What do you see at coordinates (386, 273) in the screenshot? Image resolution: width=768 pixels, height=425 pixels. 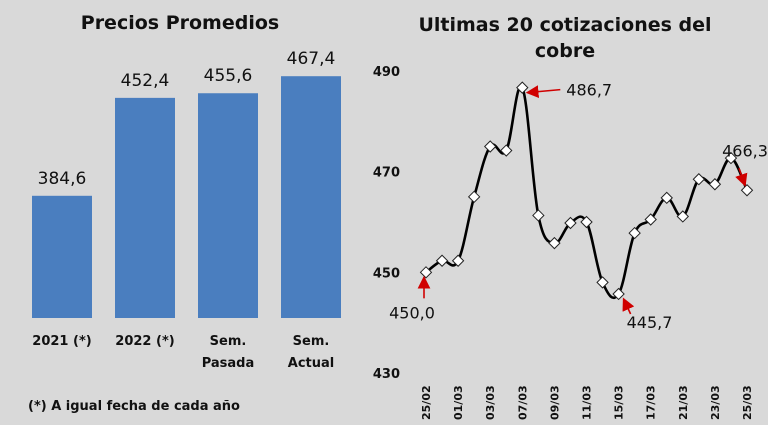 I see `y-tick-label: 450` at bounding box center [386, 273].